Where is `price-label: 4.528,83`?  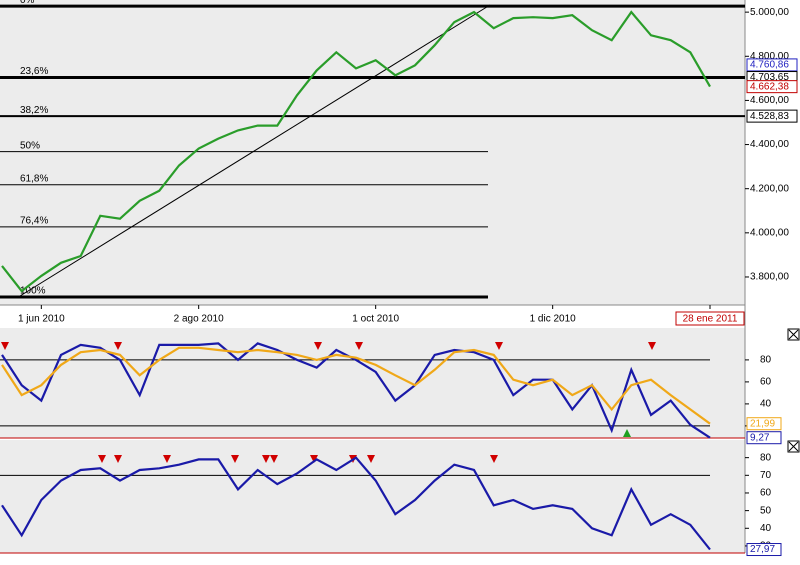 price-label: 4.528,83 is located at coordinates (769, 116).